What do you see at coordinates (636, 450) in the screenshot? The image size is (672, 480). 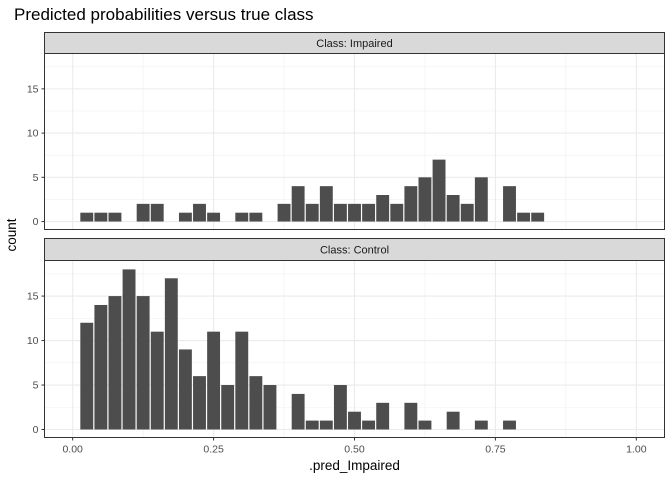 I see `x-tick-label: 1.00` at bounding box center [636, 450].